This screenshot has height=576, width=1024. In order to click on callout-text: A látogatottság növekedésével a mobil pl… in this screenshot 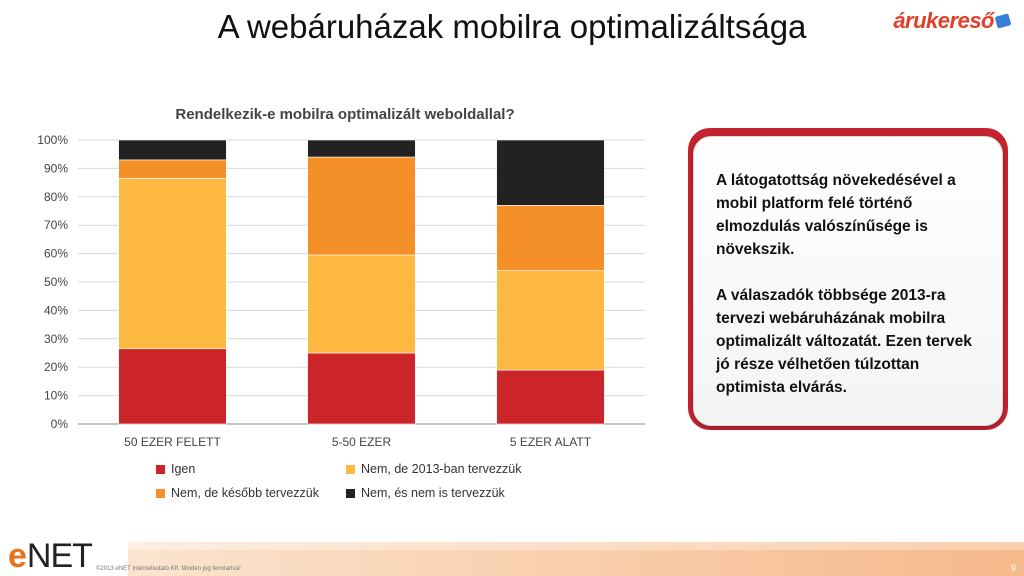, I will do `click(850, 295)`.